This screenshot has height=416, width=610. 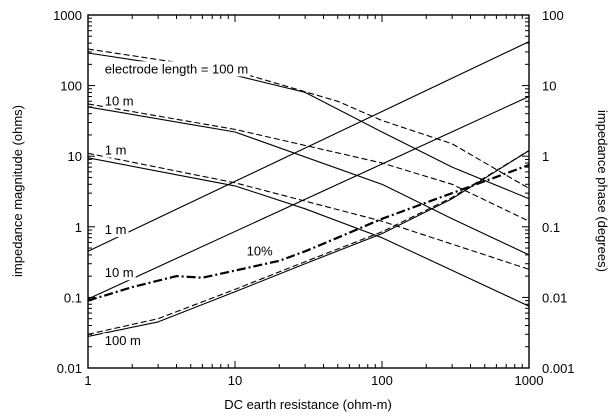 What do you see at coordinates (73, 297) in the screenshot?
I see `y-left-tick-label: 0.1` at bounding box center [73, 297].